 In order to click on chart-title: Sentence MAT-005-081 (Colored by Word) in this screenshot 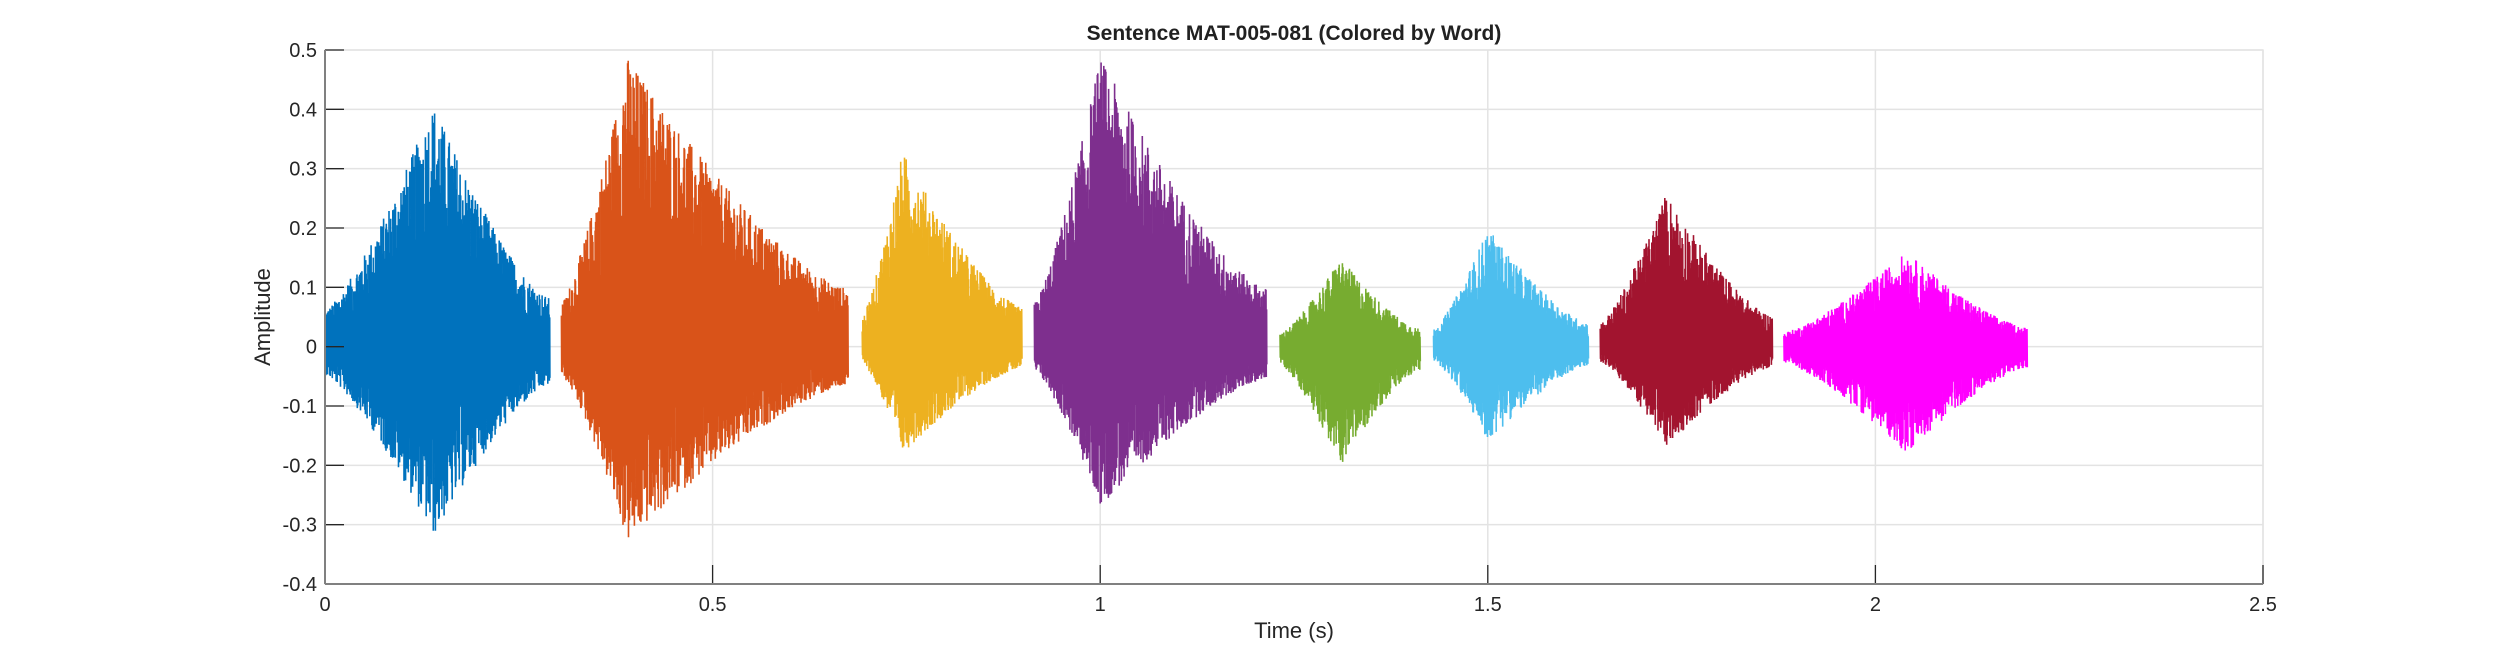, I will do `click(1294, 33)`.